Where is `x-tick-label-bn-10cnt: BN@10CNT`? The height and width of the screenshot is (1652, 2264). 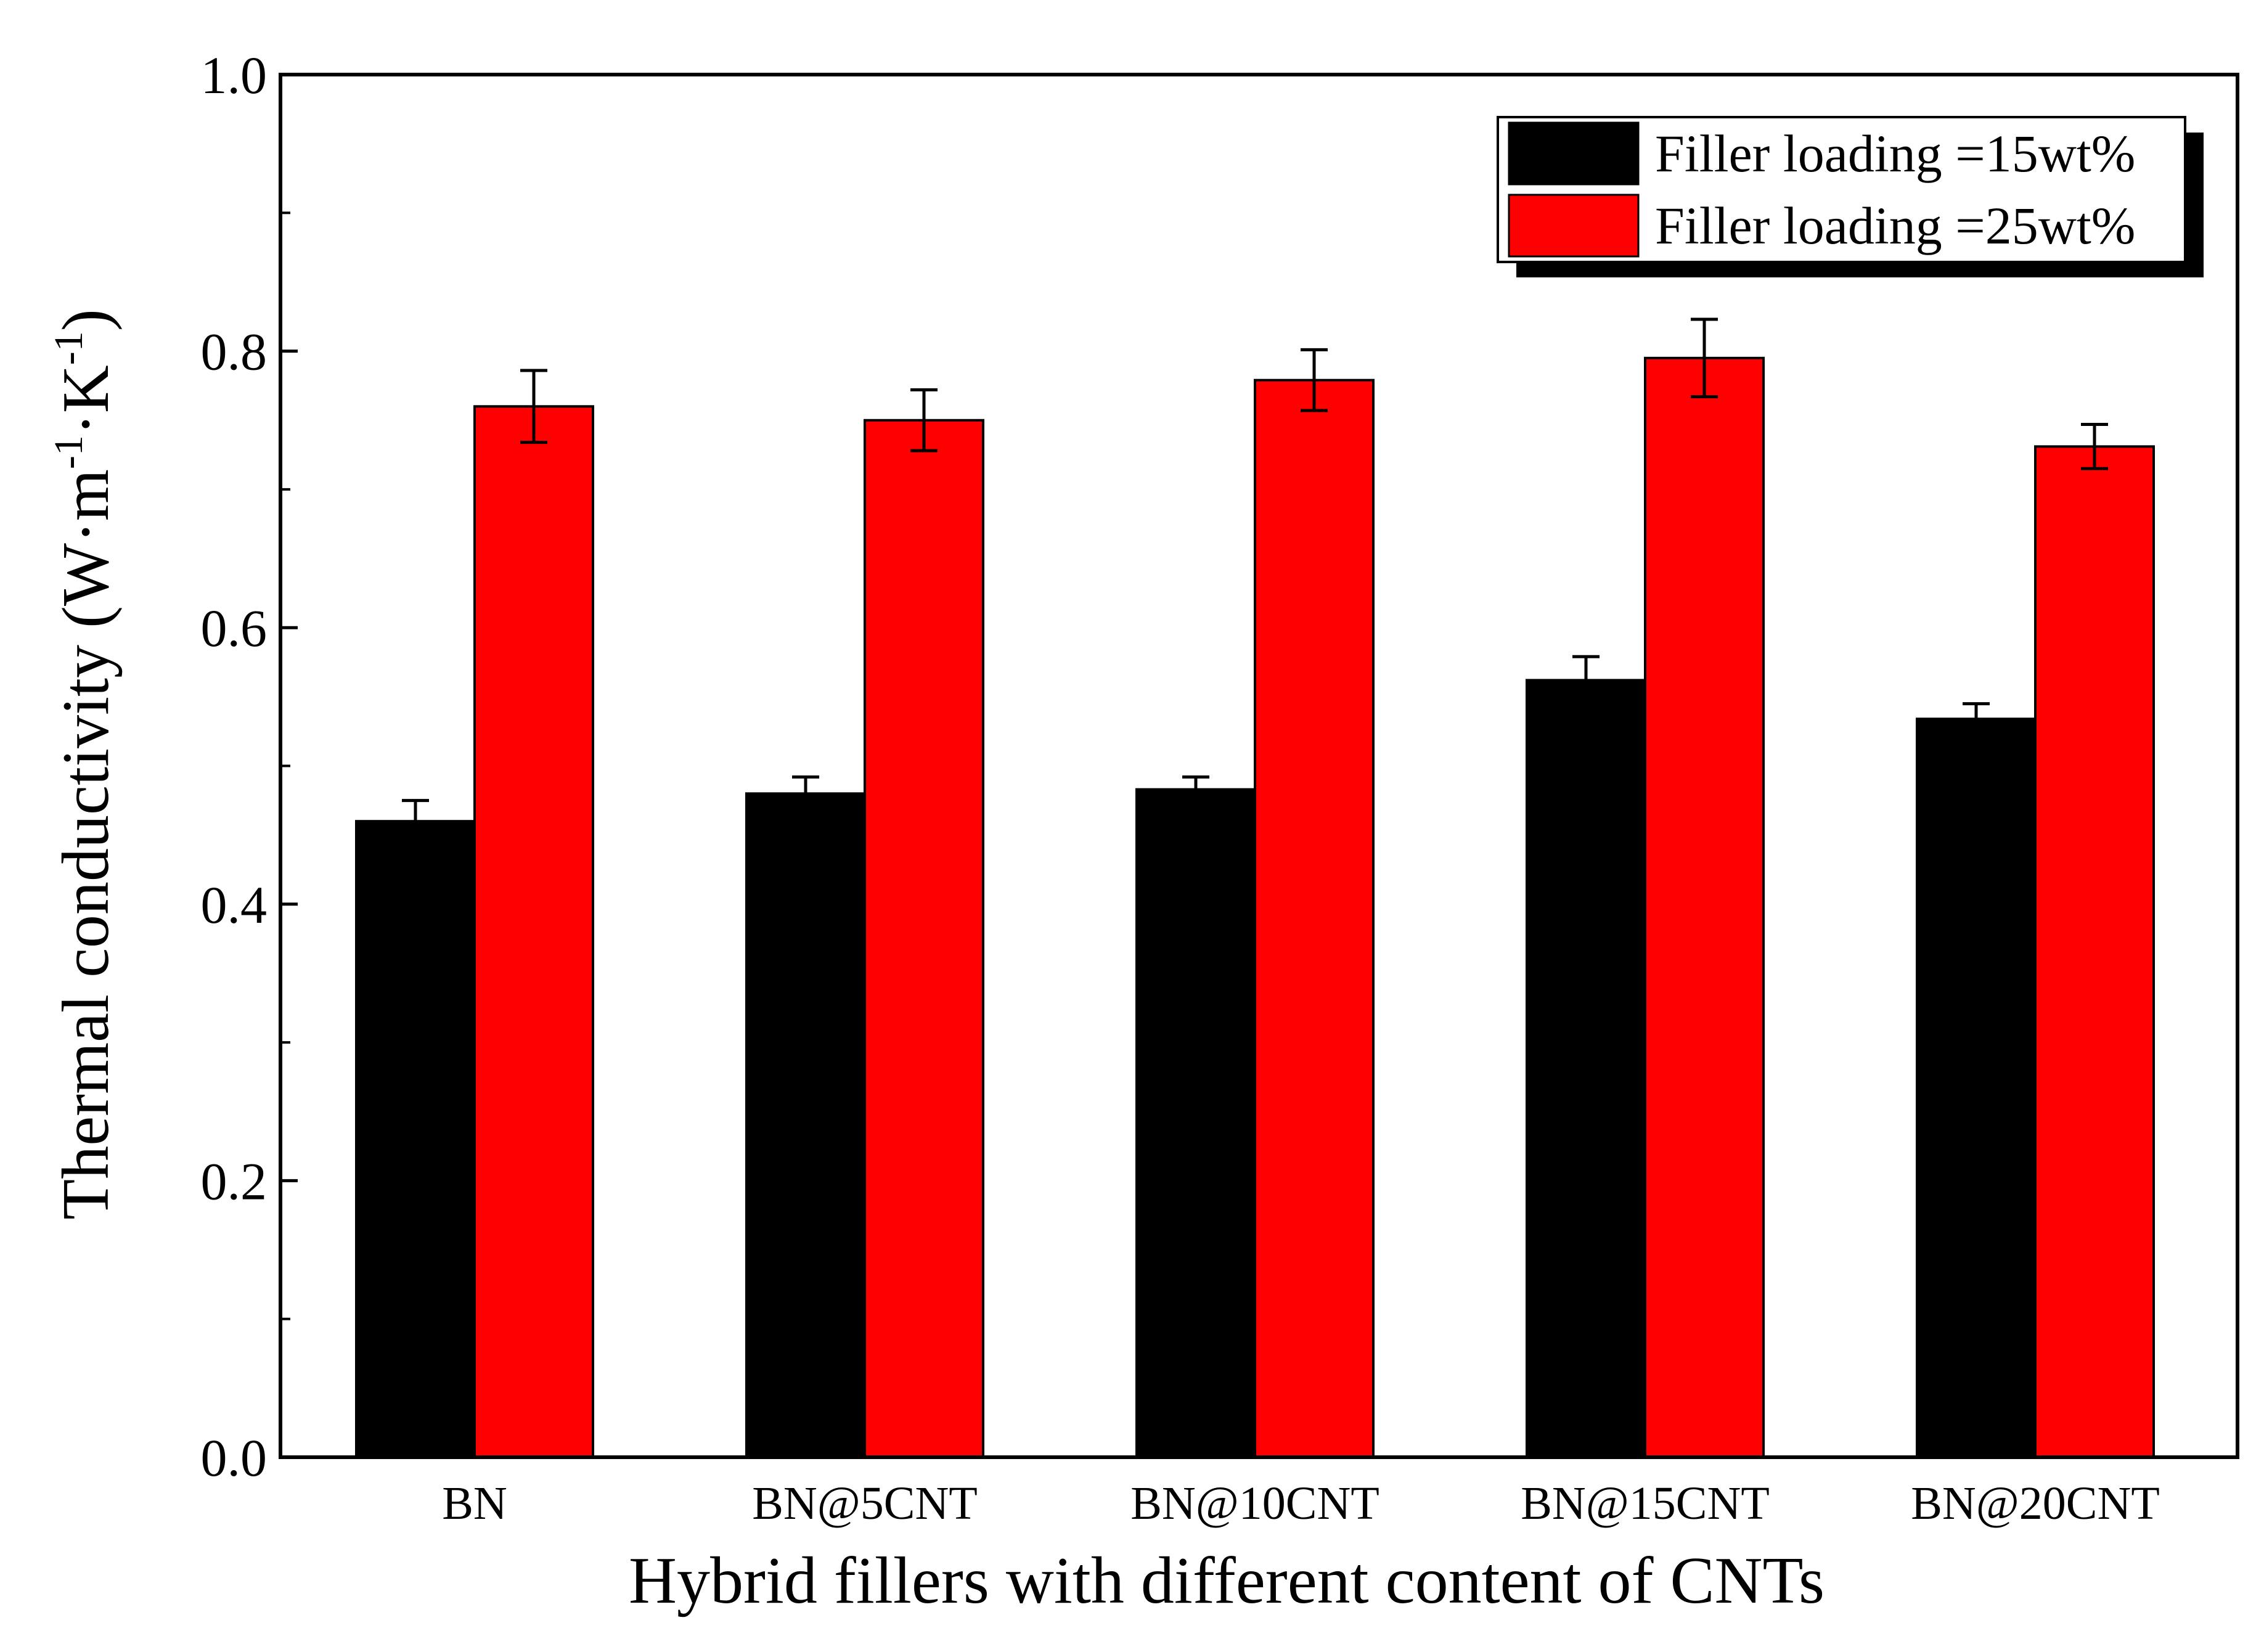
x-tick-label-bn-10cnt: BN@10CNT is located at coordinates (1254, 1503).